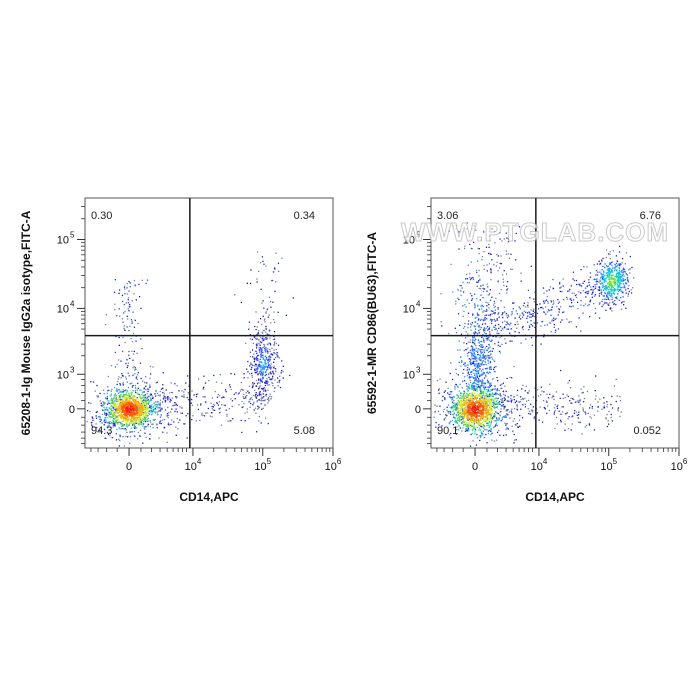 The image size is (700, 700). Describe the element at coordinates (304, 216) in the screenshot. I see `quadrant-upper-right-value: 0.34` at that location.